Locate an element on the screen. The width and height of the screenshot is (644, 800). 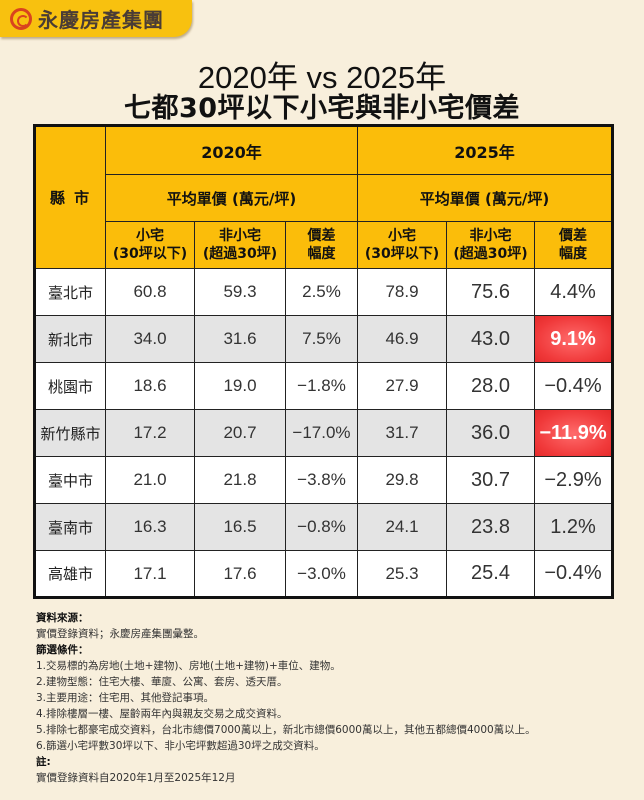
criteria-heading: 篩選條件： is located at coordinates (62, 650).